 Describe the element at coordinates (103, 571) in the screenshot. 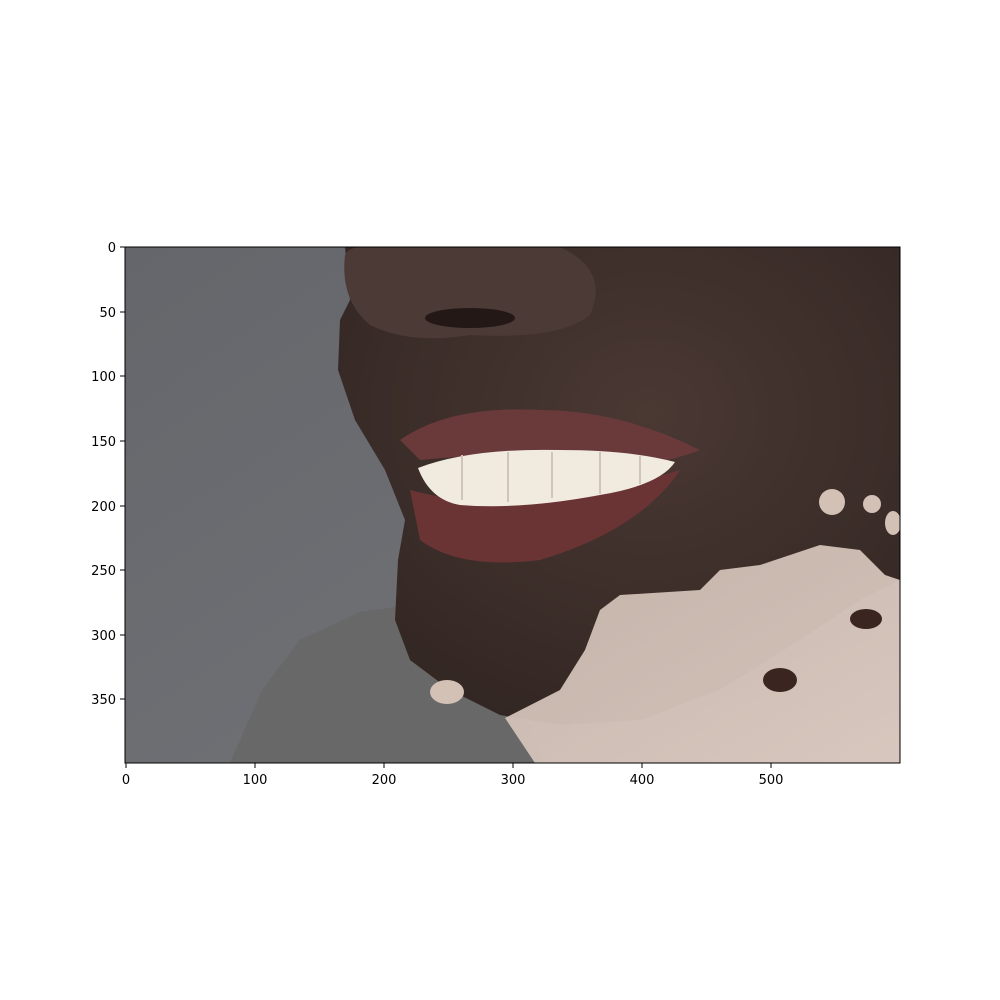

I see `y-tick-label: 250` at that location.